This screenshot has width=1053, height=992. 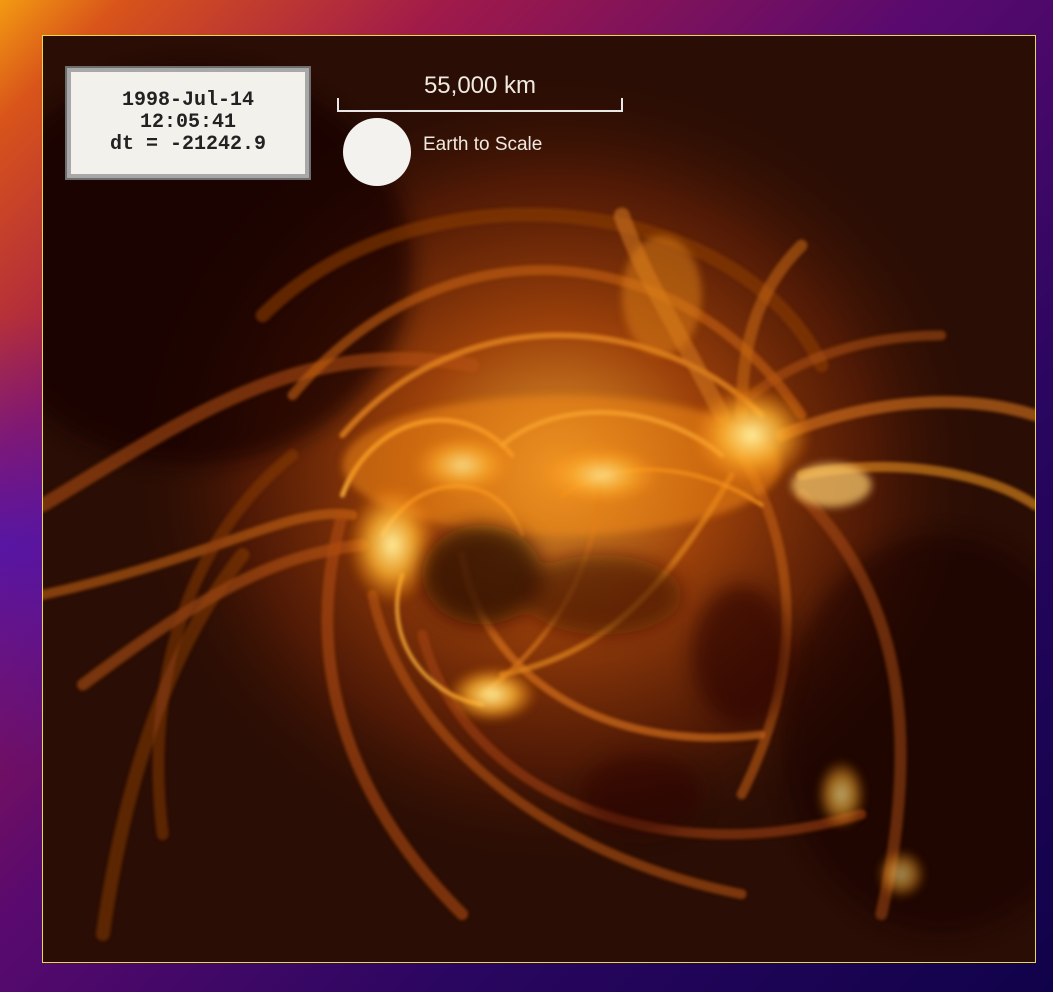 I want to click on timestamp-box: 1998-Jul-14 12:05:41 dt = -21242.9, so click(x=188, y=123).